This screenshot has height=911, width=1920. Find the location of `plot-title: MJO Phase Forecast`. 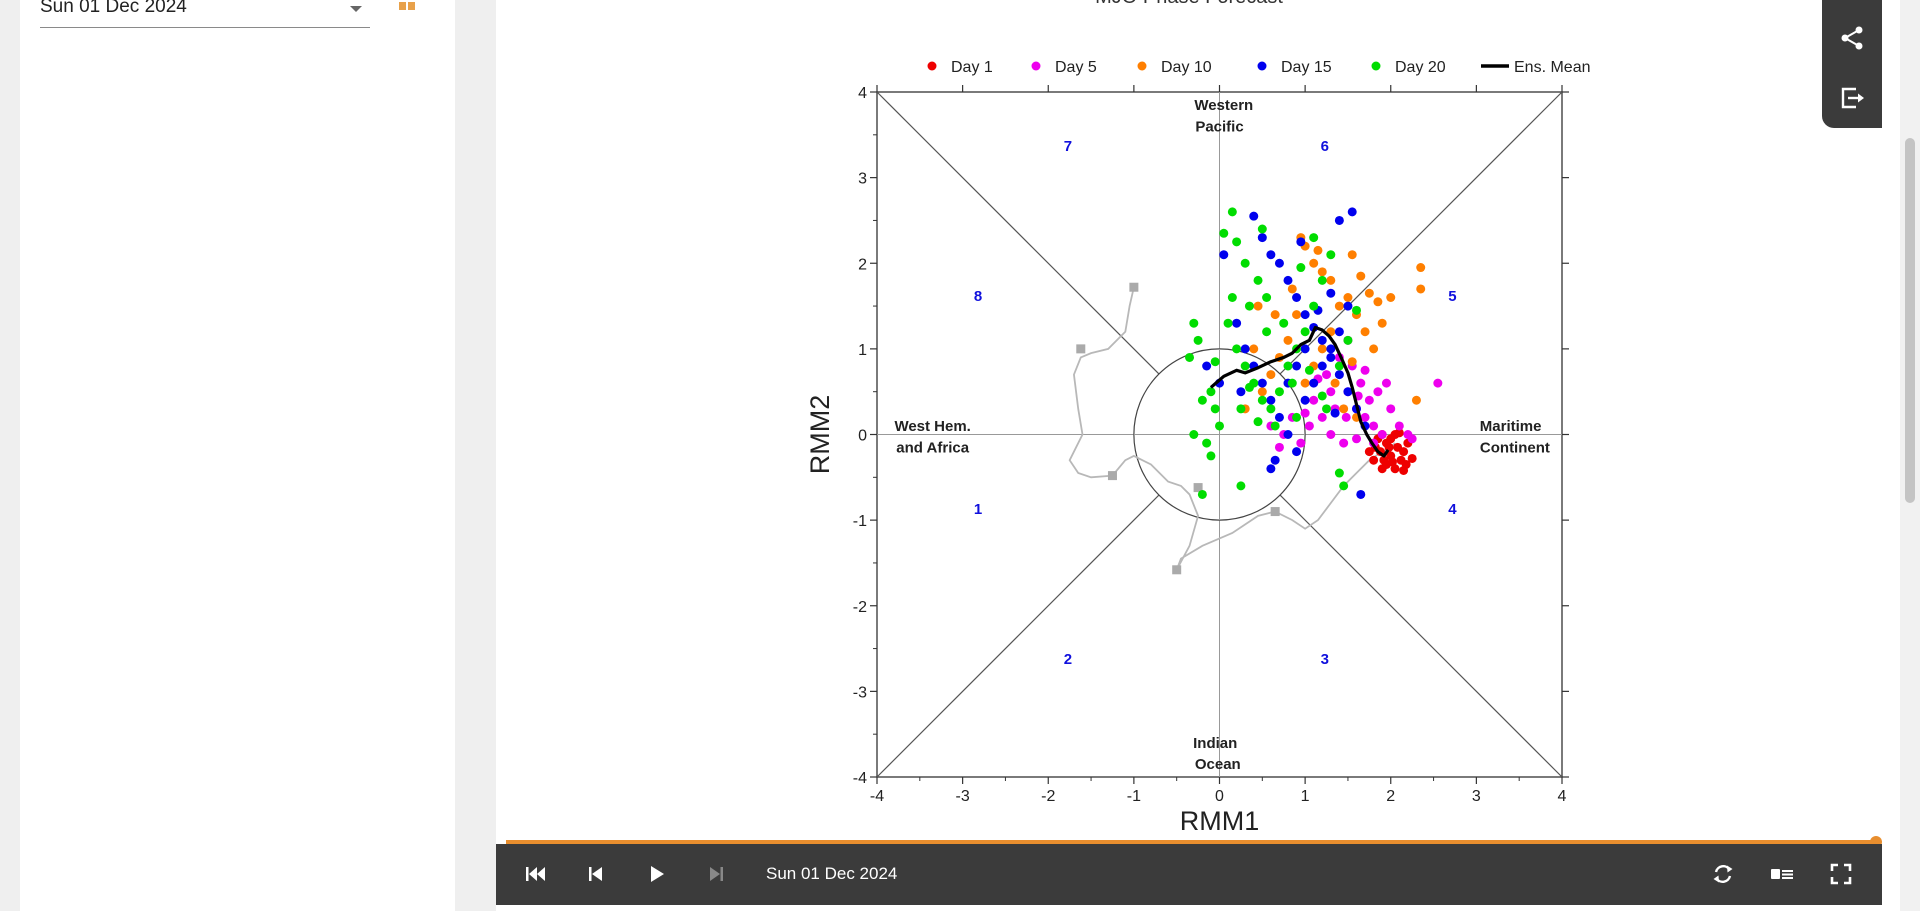

plot-title: MJO Phase Forecast is located at coordinates (1189, 4).